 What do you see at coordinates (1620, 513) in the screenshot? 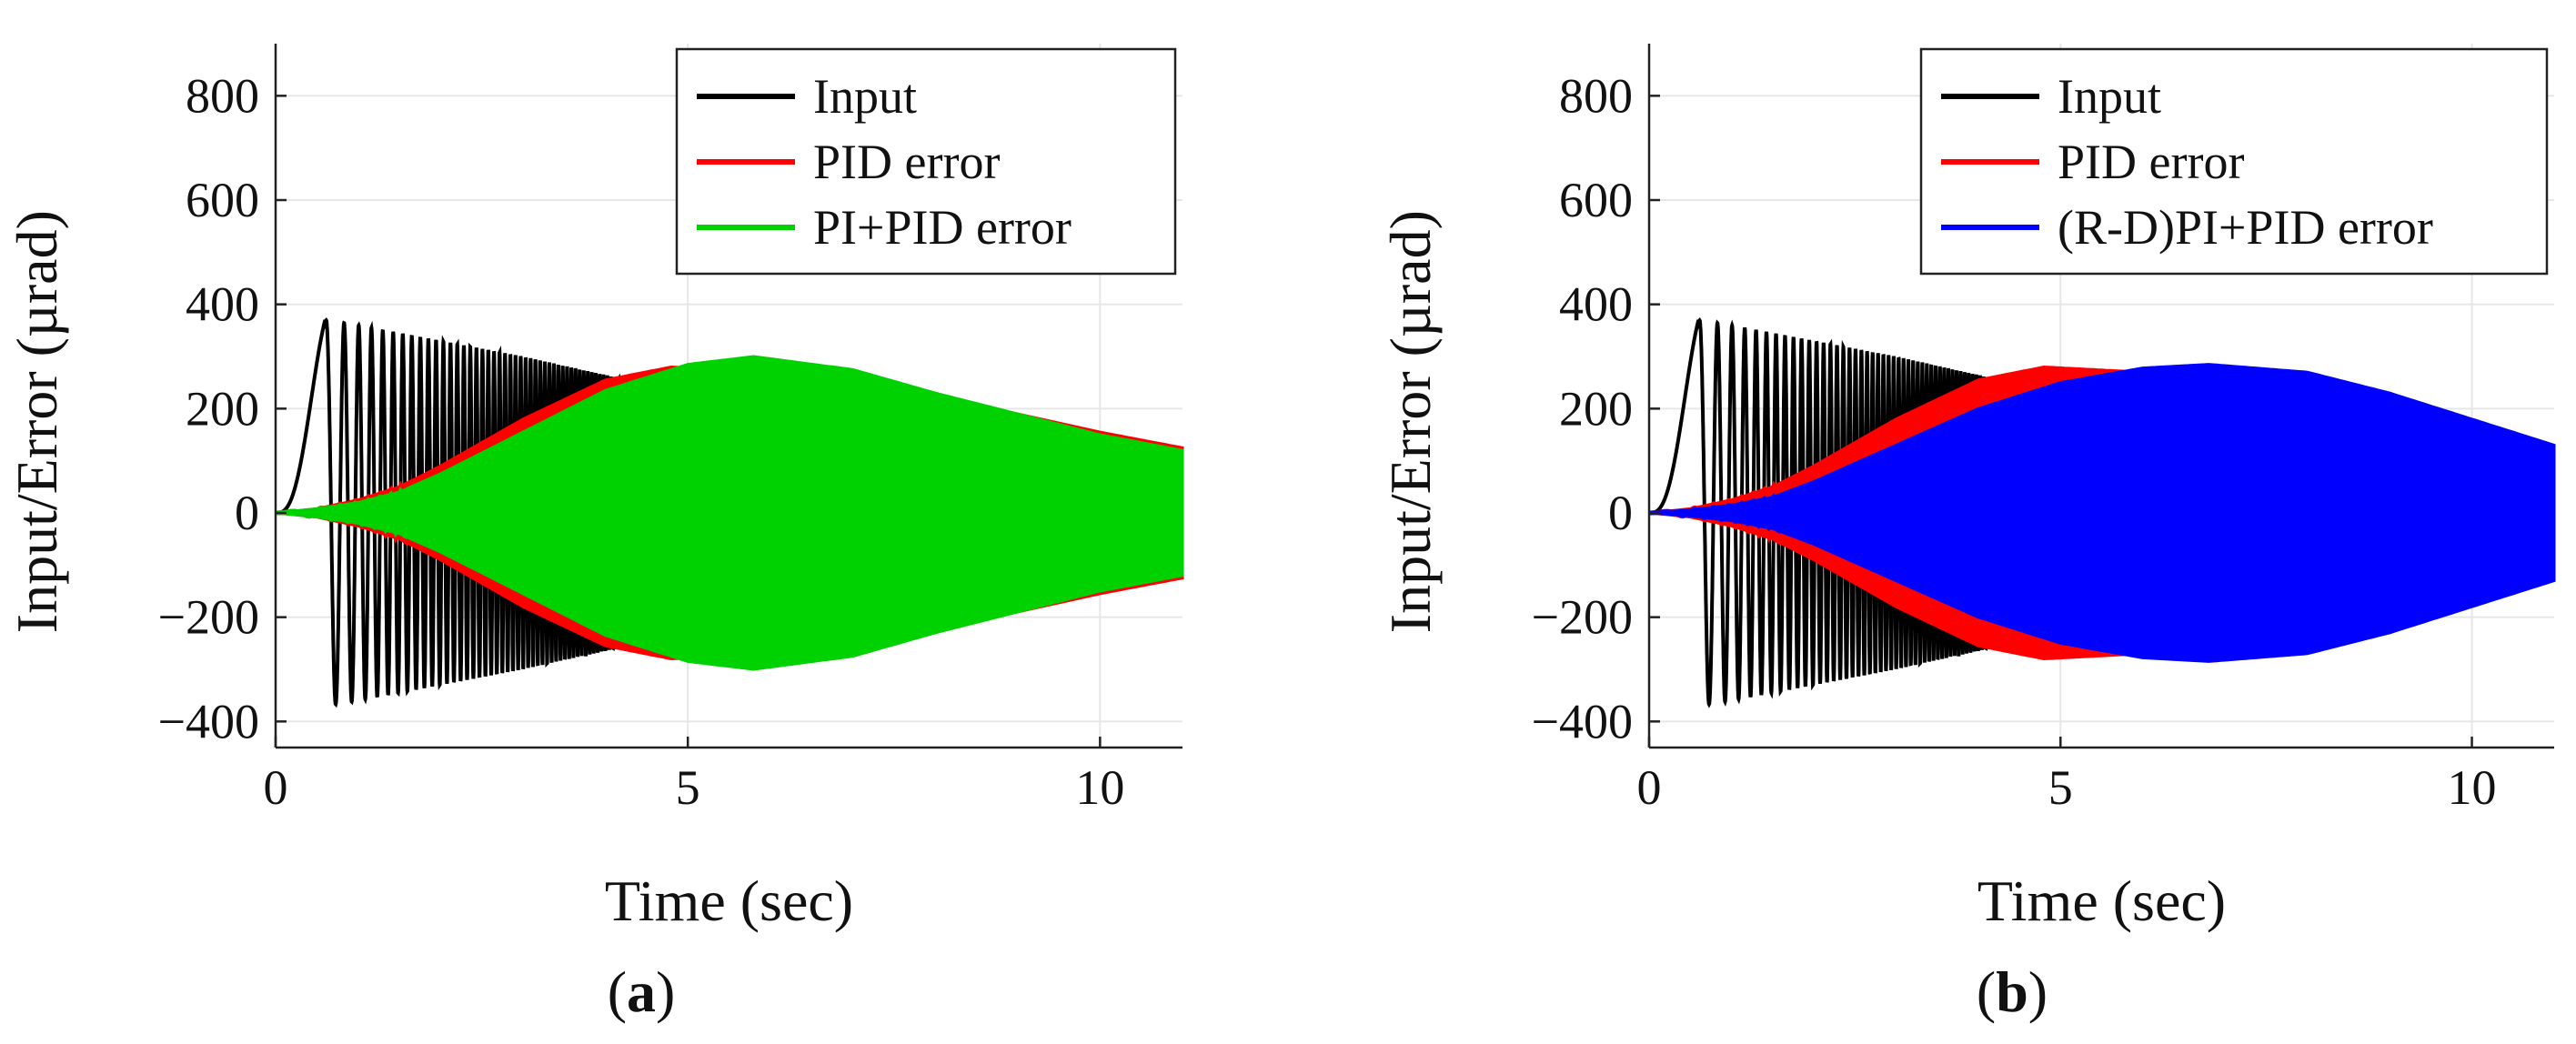
I see `panel-b-y-tick-label: 0` at bounding box center [1620, 513].